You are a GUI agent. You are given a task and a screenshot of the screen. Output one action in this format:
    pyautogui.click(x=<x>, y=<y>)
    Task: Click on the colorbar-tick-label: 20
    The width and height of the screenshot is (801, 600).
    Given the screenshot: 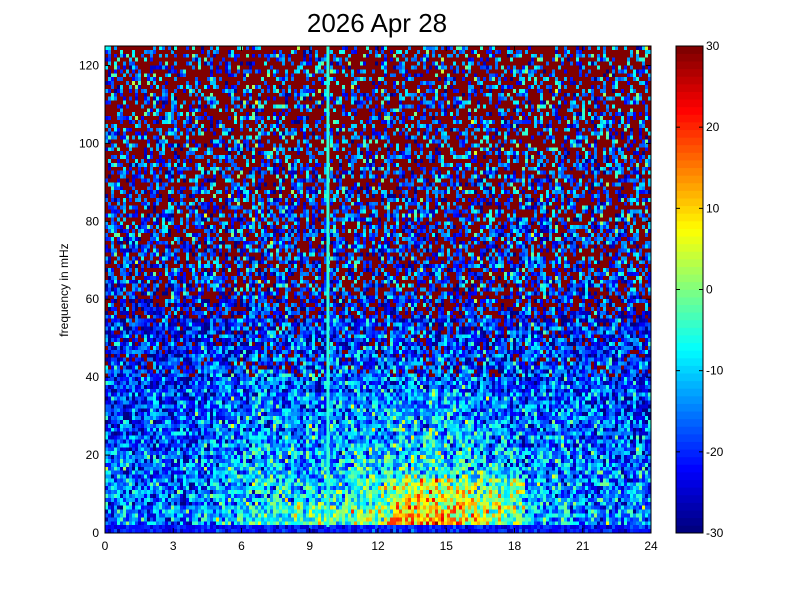 What is the action you would take?
    pyautogui.click(x=713, y=127)
    